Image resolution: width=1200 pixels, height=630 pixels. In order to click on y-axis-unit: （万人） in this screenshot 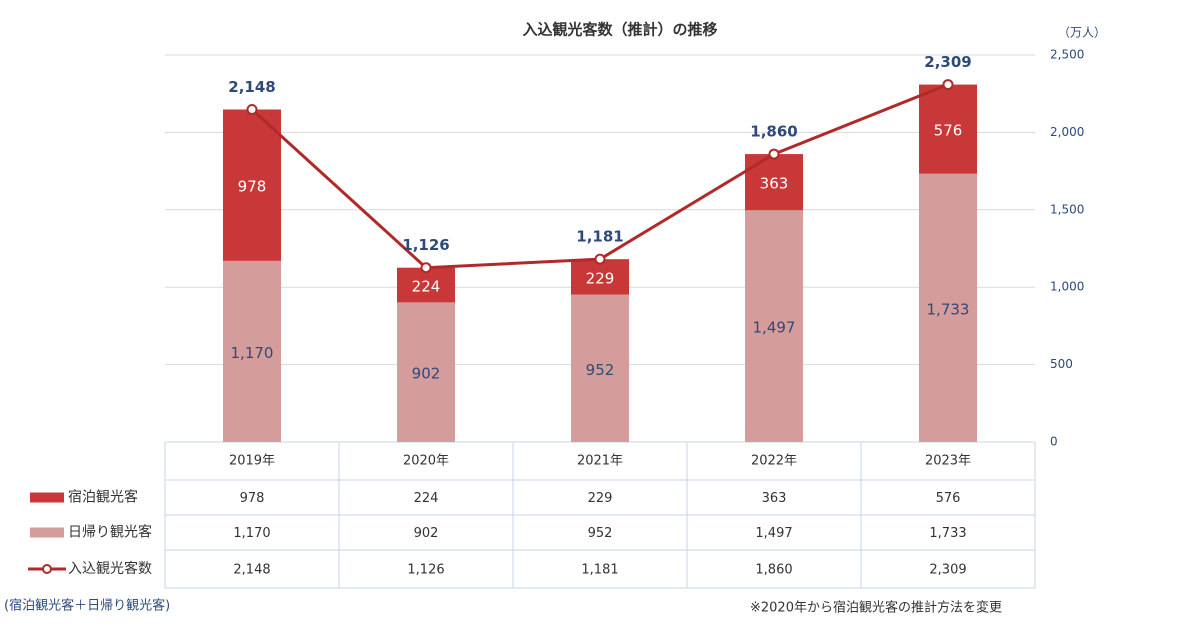, I will do `click(1082, 33)`.